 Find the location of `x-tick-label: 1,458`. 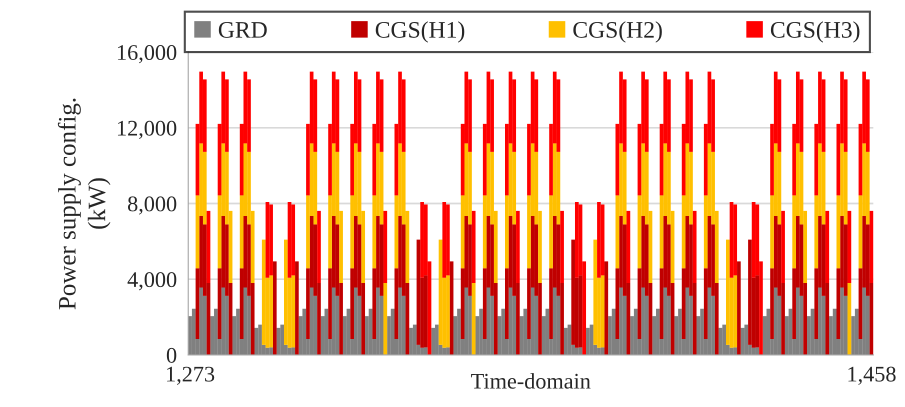

x-tick-label: 1,458 is located at coordinates (872, 375).